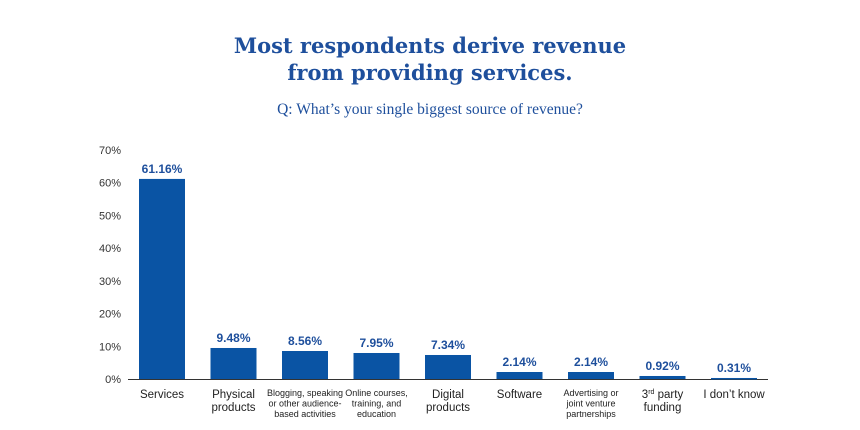 The height and width of the screenshot is (430, 860). What do you see at coordinates (162, 169) in the screenshot?
I see `data-label: 61.16%` at bounding box center [162, 169].